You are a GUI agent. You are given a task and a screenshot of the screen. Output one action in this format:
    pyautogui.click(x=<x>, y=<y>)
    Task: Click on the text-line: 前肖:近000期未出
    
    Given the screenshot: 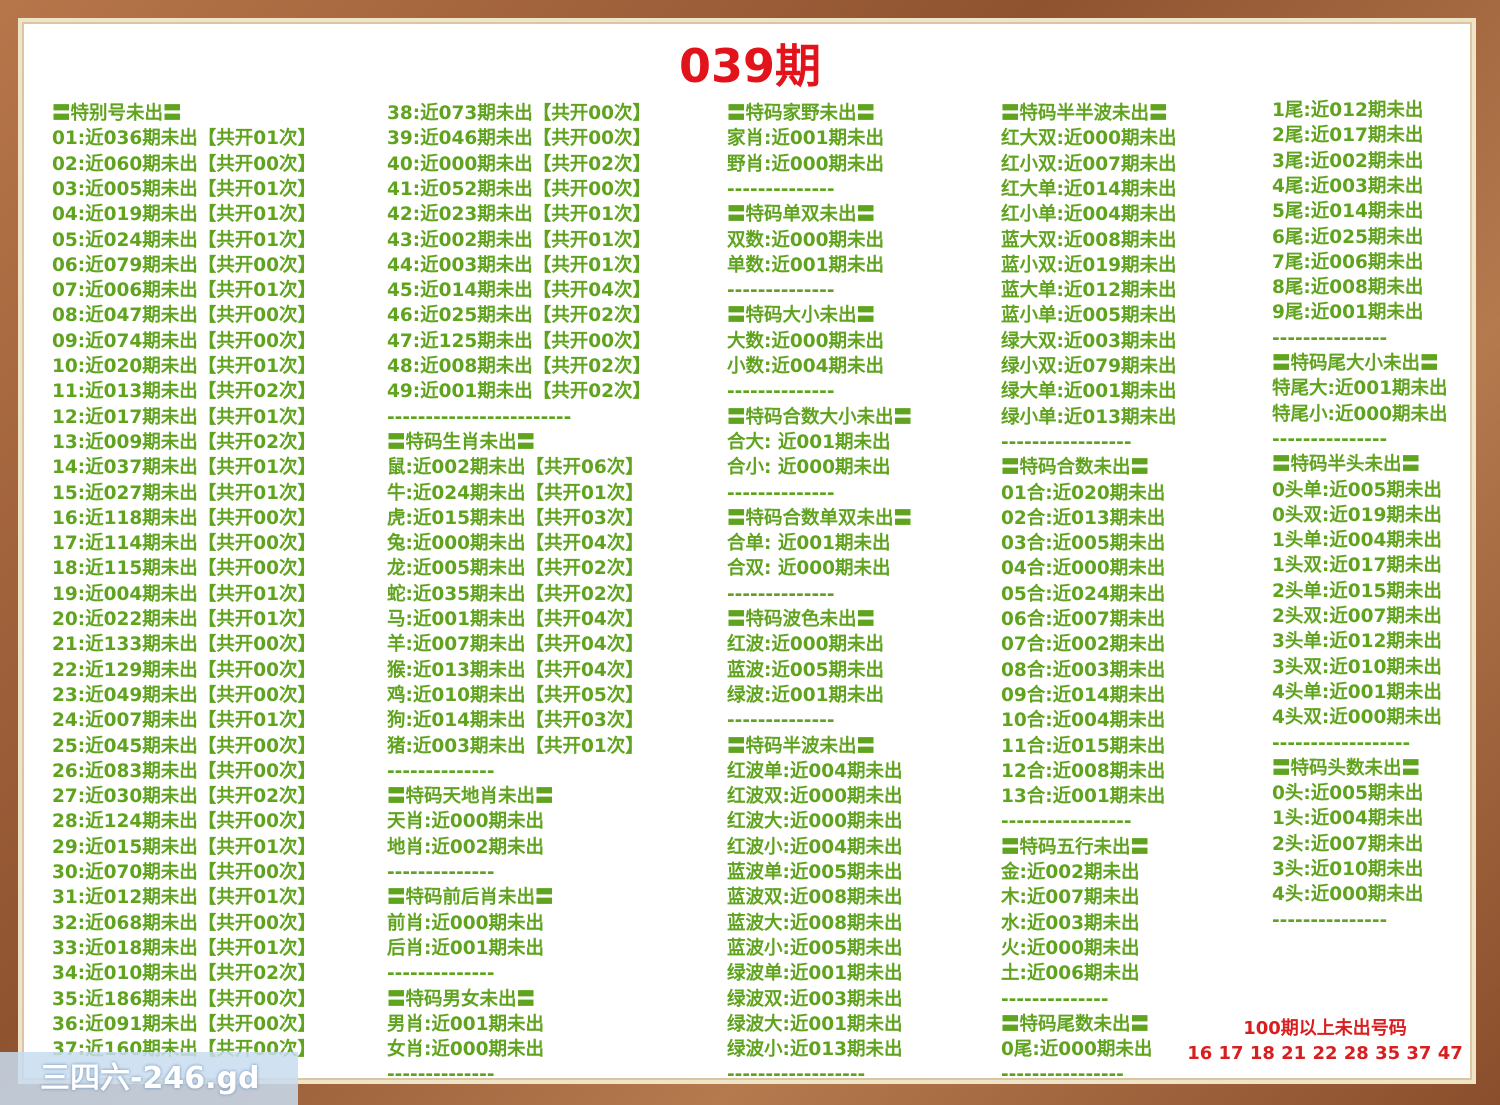 What is the action you would take?
    pyautogui.click(x=466, y=923)
    